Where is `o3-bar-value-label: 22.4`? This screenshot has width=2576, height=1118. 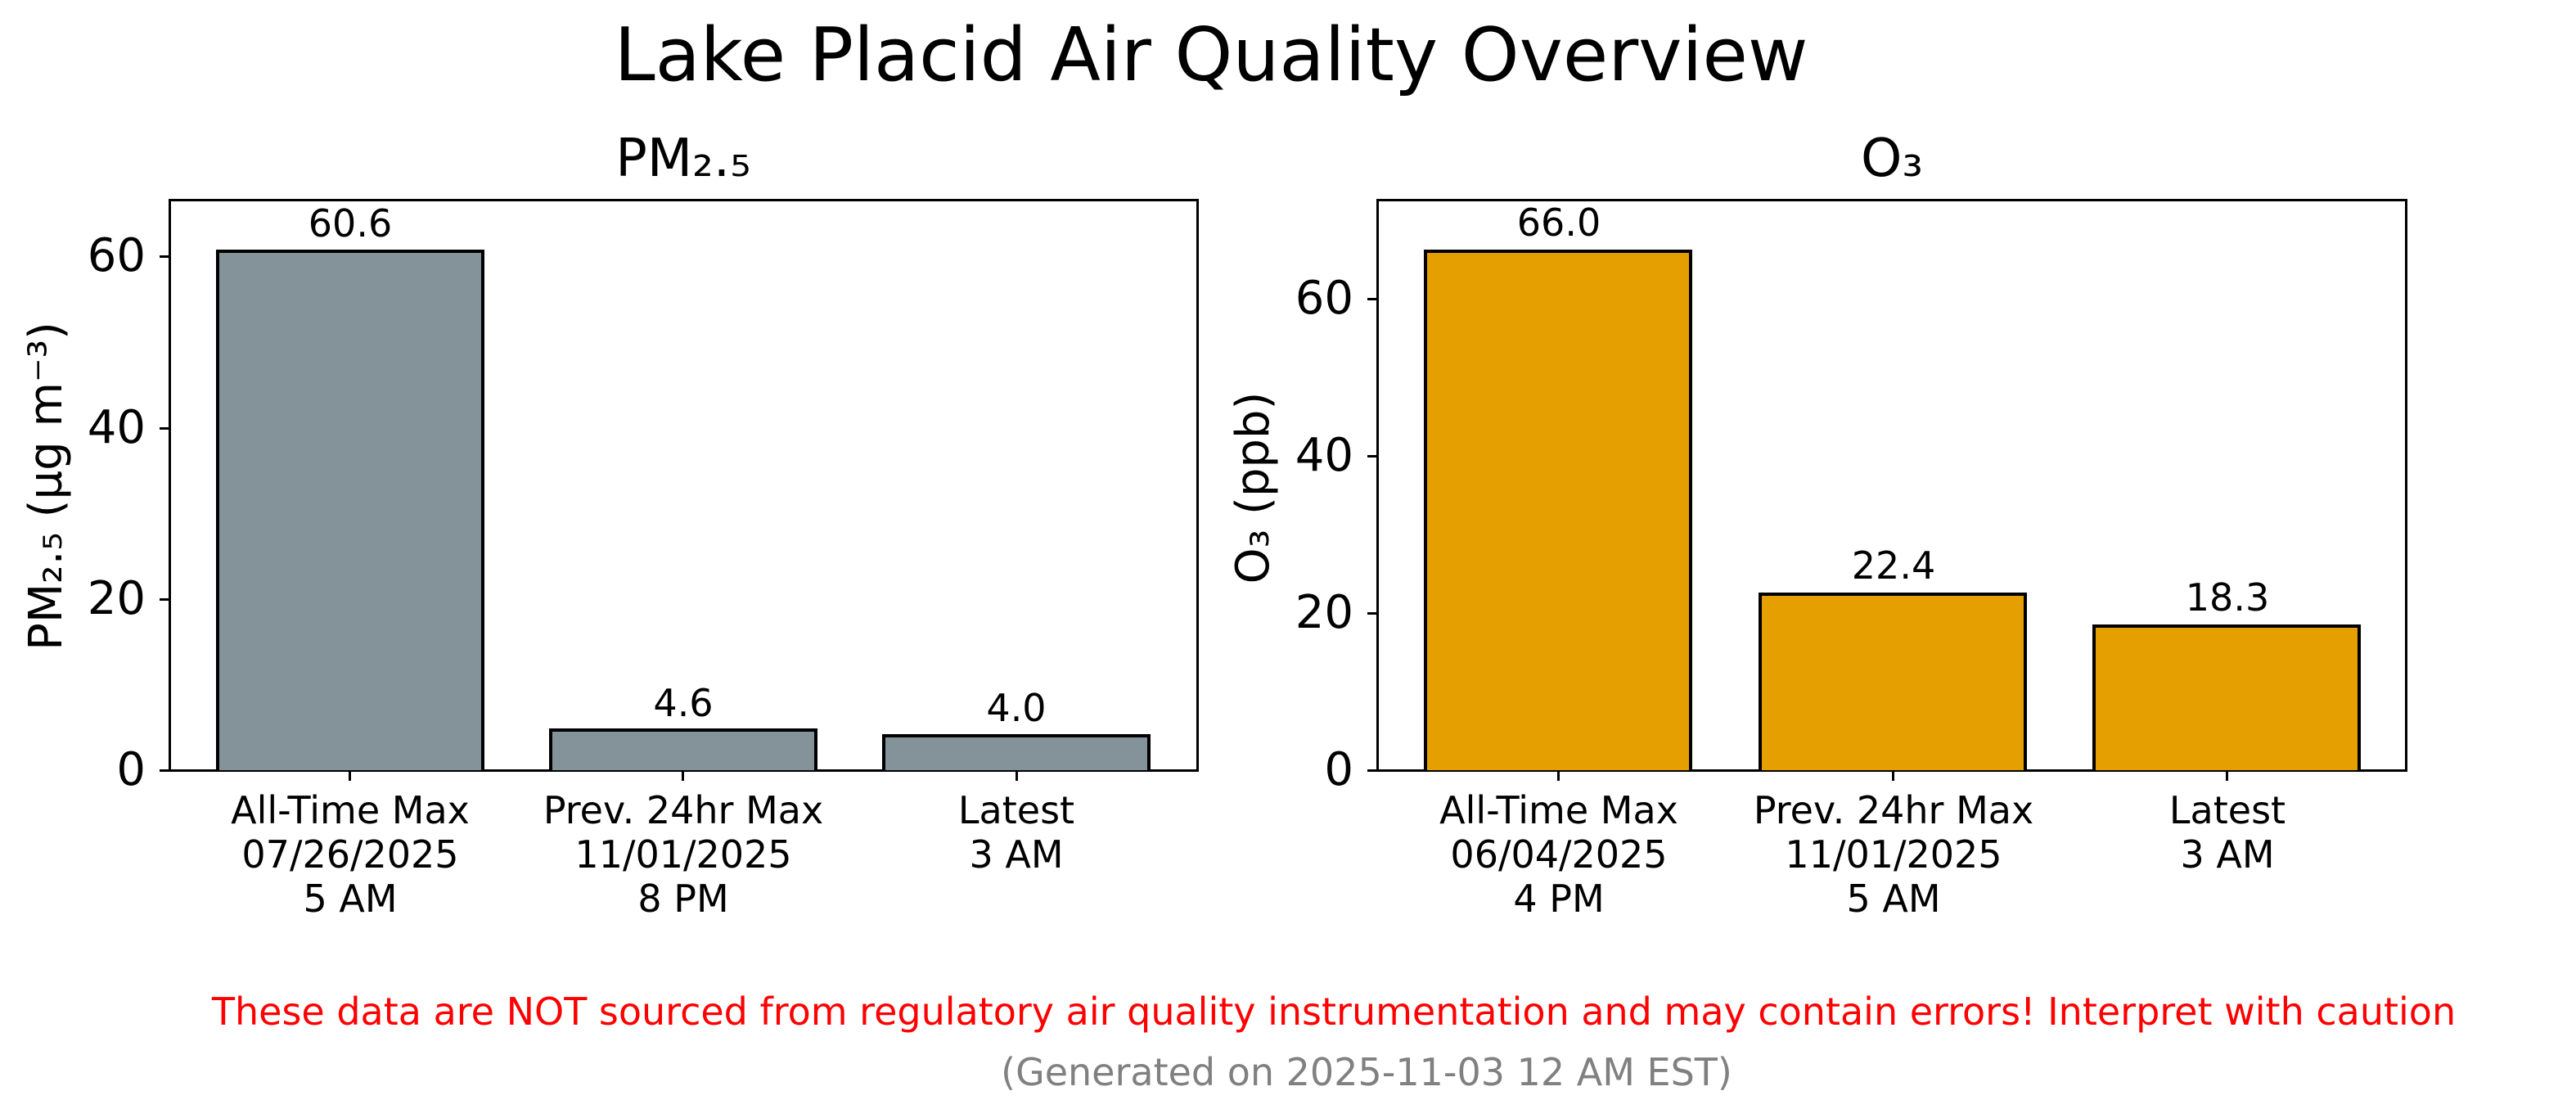 o3-bar-value-label: 22.4 is located at coordinates (1893, 565).